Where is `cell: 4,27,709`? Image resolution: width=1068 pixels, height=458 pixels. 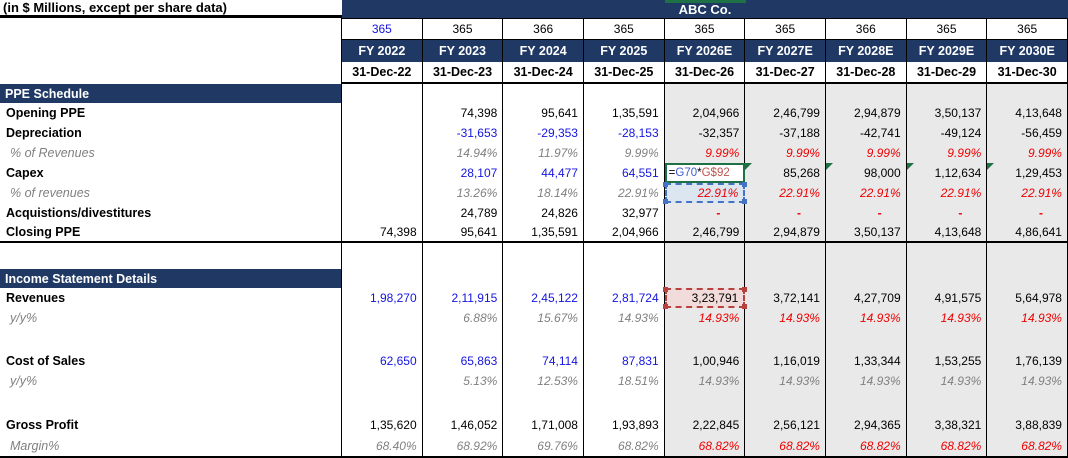 cell: 4,27,709 is located at coordinates (866, 298).